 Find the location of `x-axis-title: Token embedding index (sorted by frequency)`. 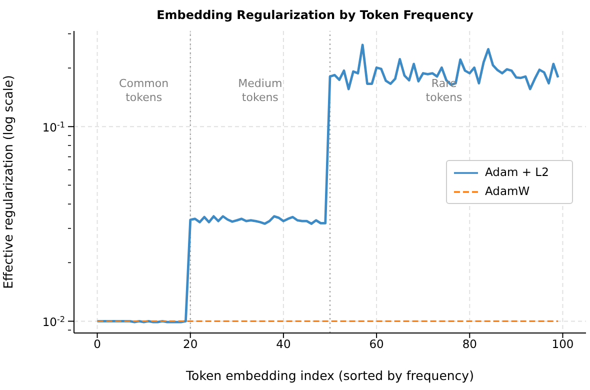

x-axis-title: Token embedding index (sorted by frequency) is located at coordinates (329, 375).